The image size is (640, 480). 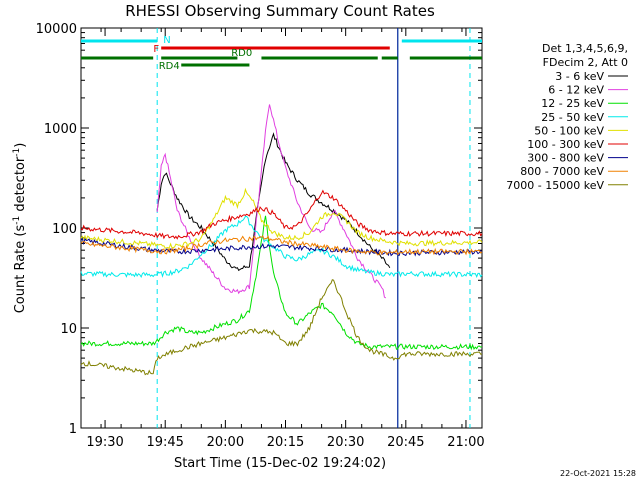 What do you see at coordinates (60, 129) in the screenshot?
I see `y-tick-label: 1000` at bounding box center [60, 129].